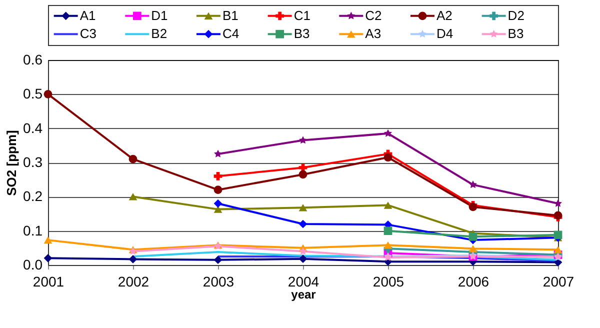 This screenshot has width=600, height=328. I want to click on legend-label: B2, so click(159, 34).